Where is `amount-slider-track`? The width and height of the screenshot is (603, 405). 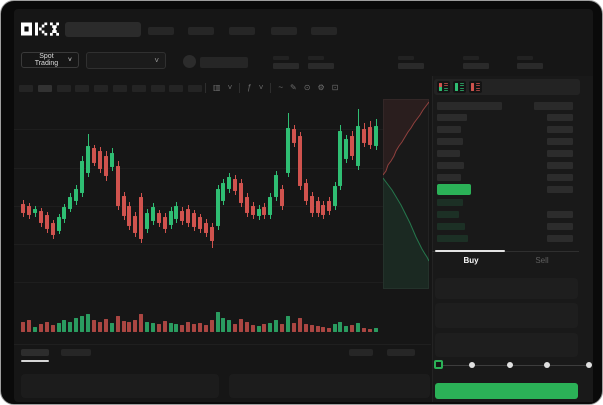 amount-slider-track is located at coordinates (513, 365).